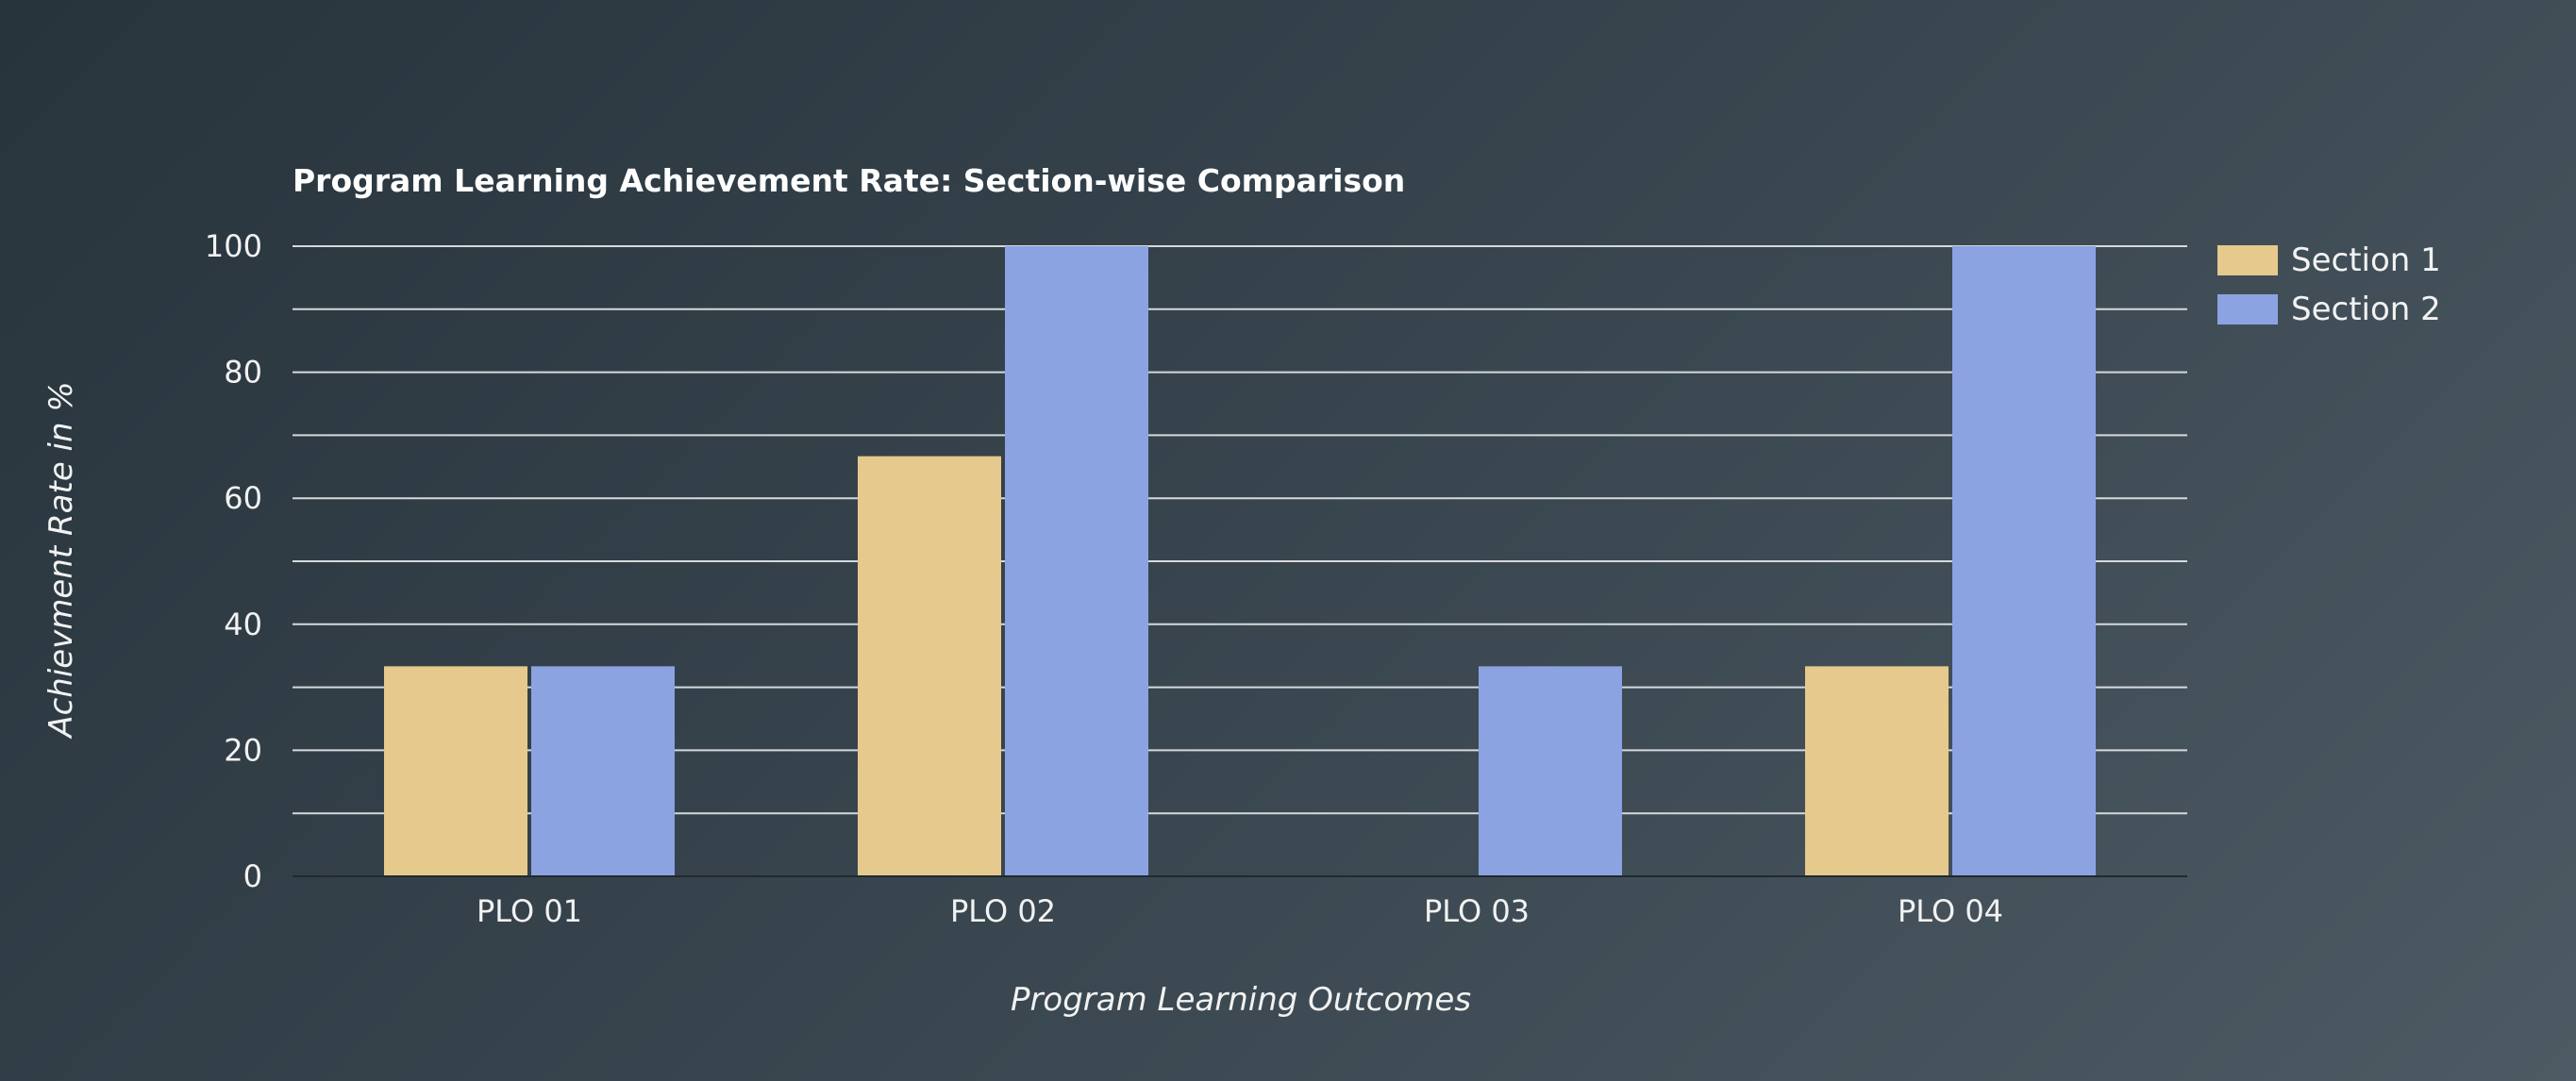 This screenshot has width=2576, height=1081. What do you see at coordinates (243, 498) in the screenshot?
I see `y-tick-label: 60` at bounding box center [243, 498].